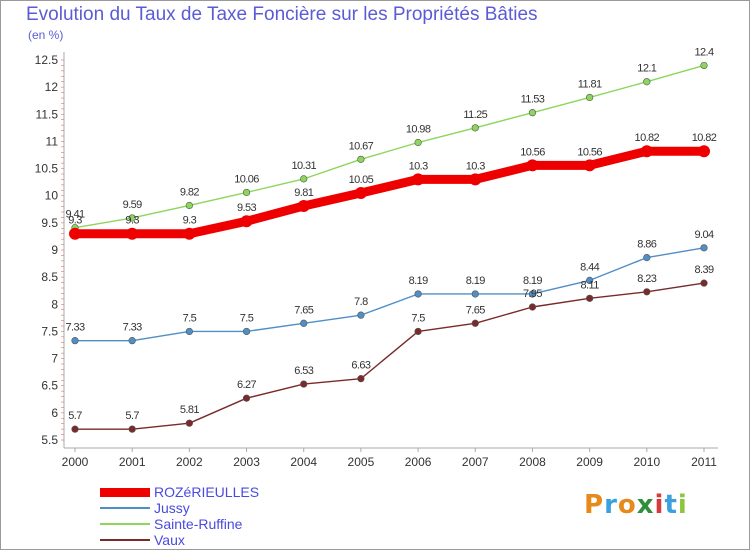 This screenshot has height=550, width=750. Describe the element at coordinates (303, 166) in the screenshot. I see `data-label: 10.31` at that location.